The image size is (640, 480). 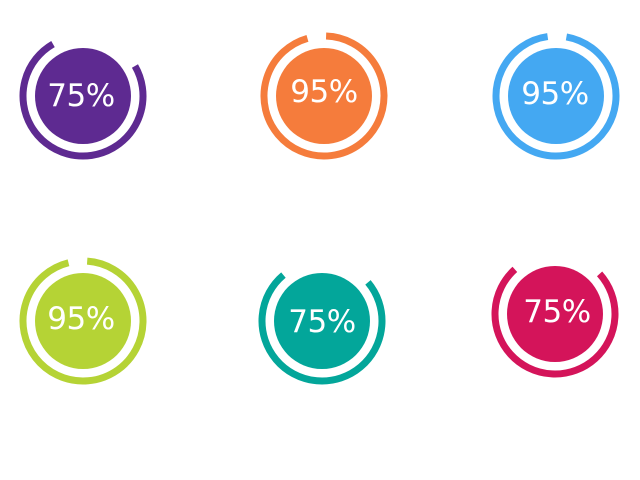 I want to click on gauge-value-5: 75%, so click(x=322, y=322).